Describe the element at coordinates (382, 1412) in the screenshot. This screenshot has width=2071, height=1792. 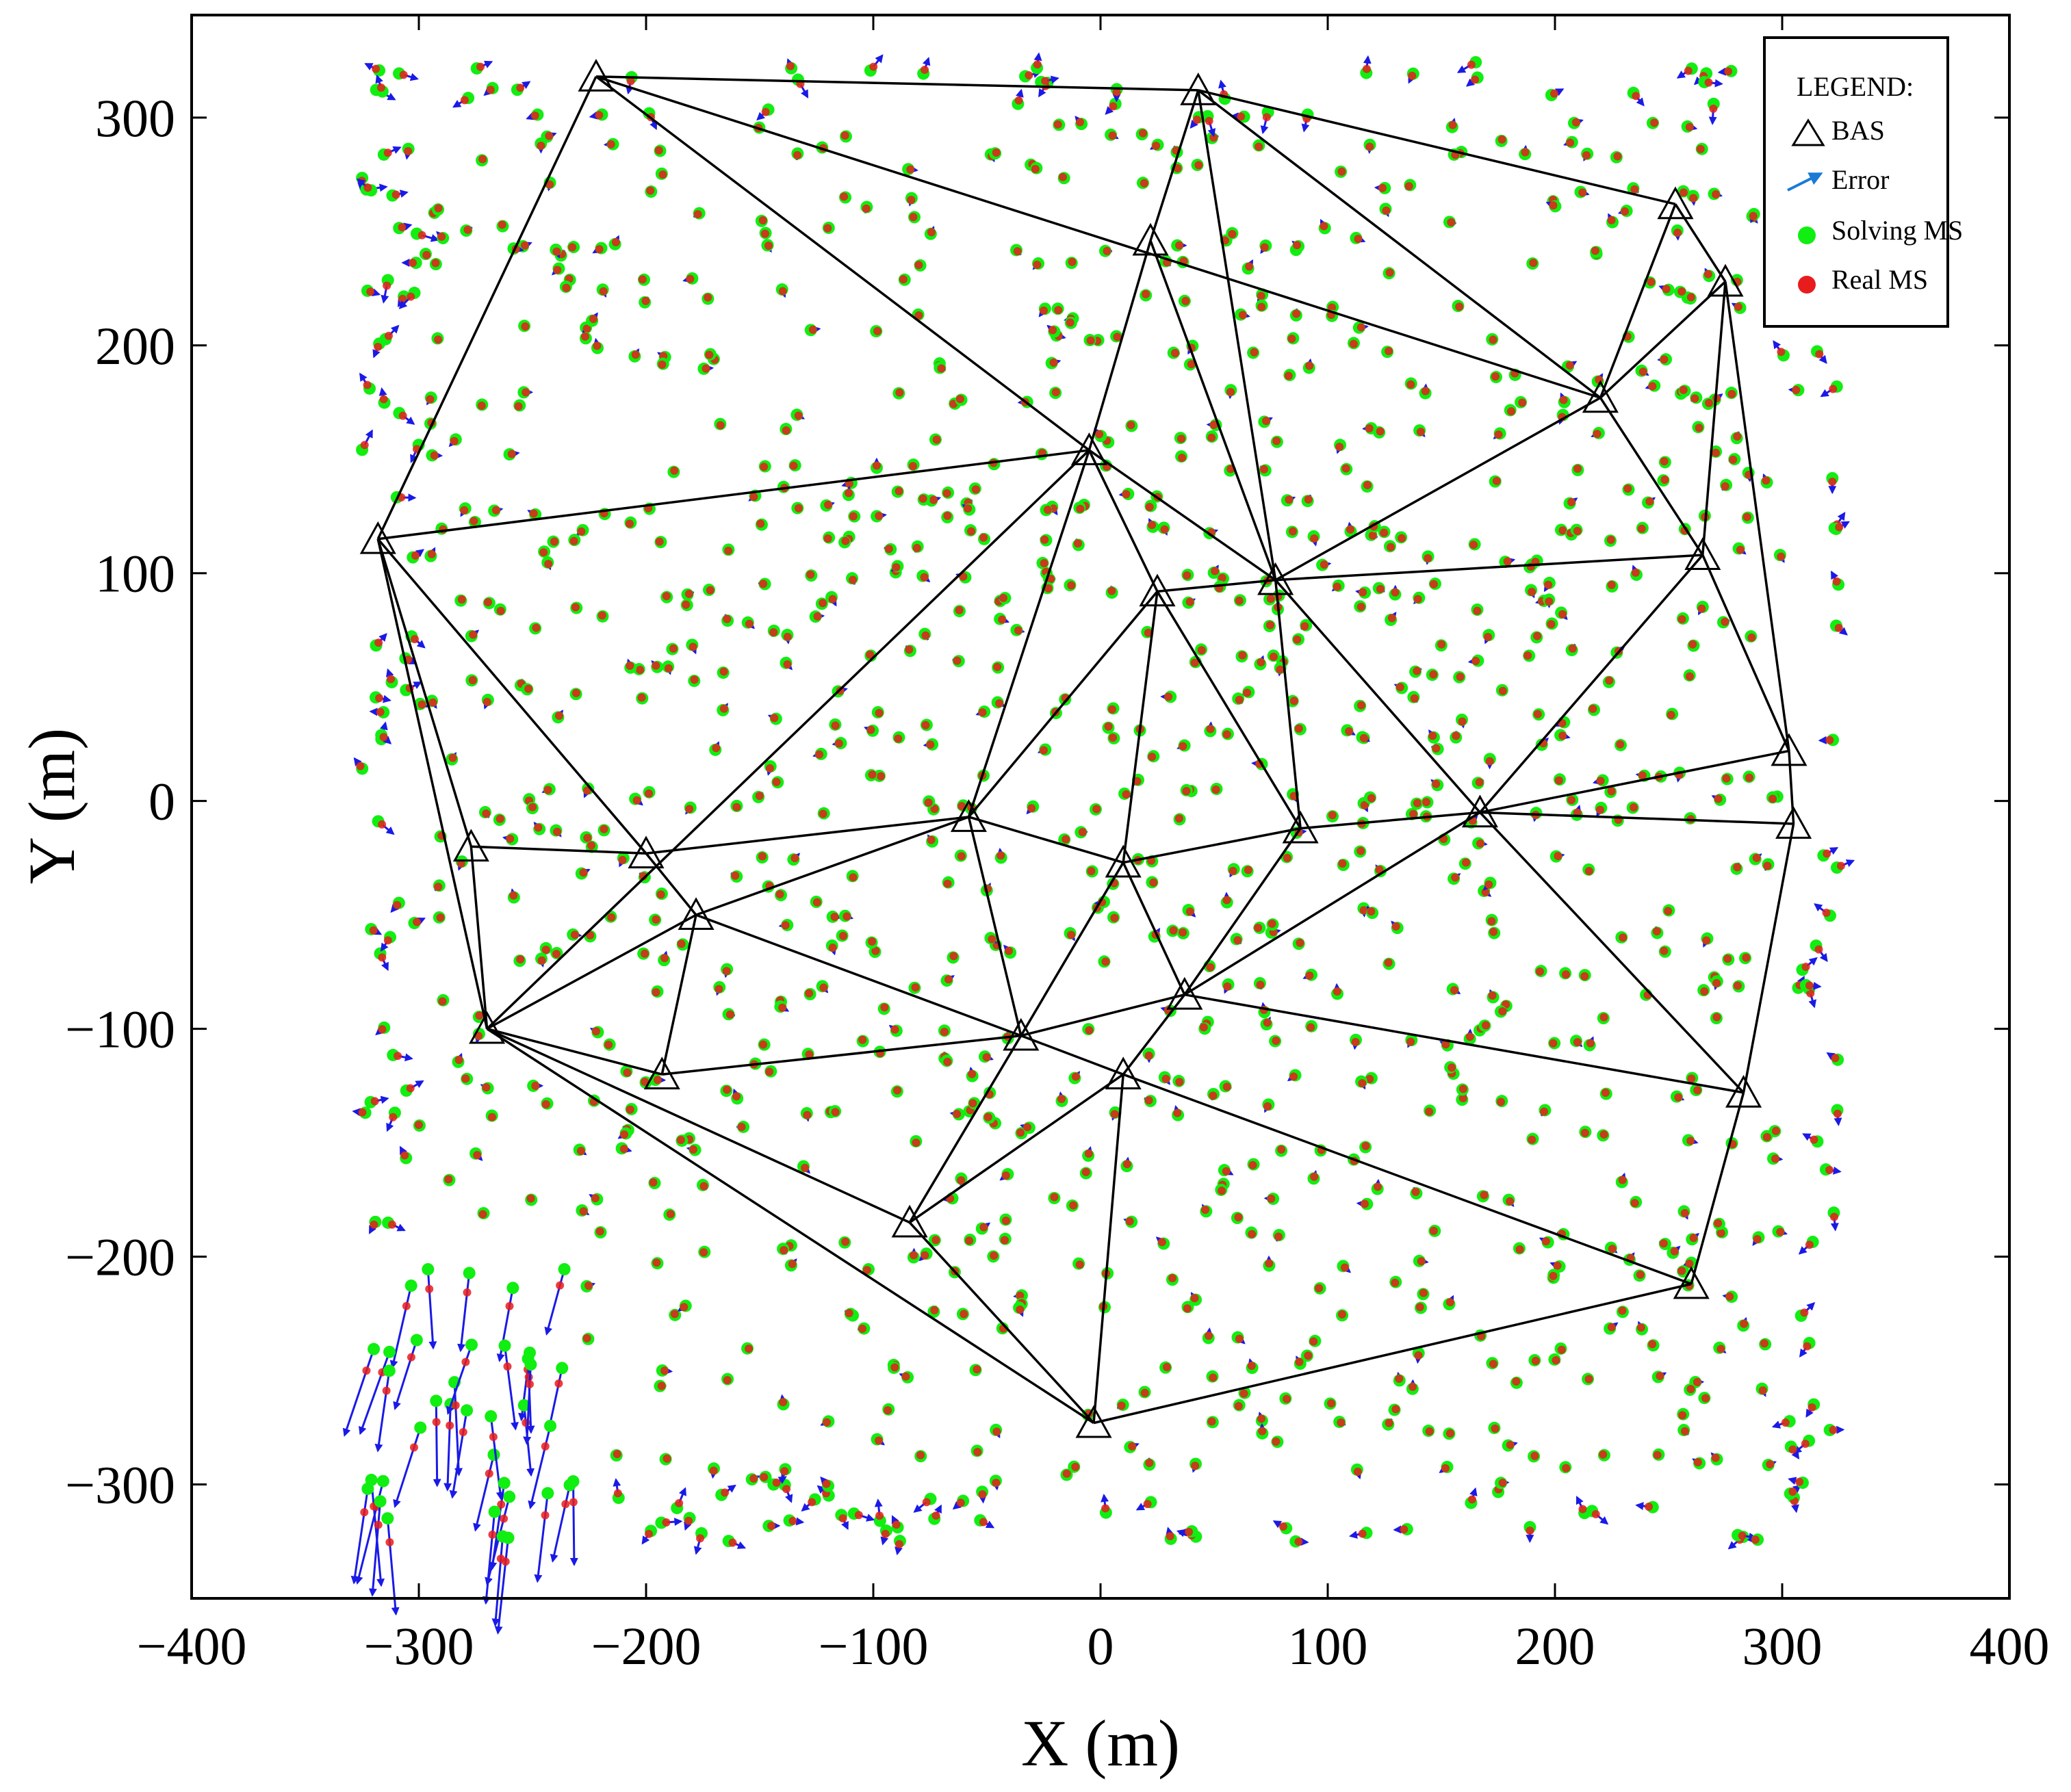
I see `error-arrow` at that location.